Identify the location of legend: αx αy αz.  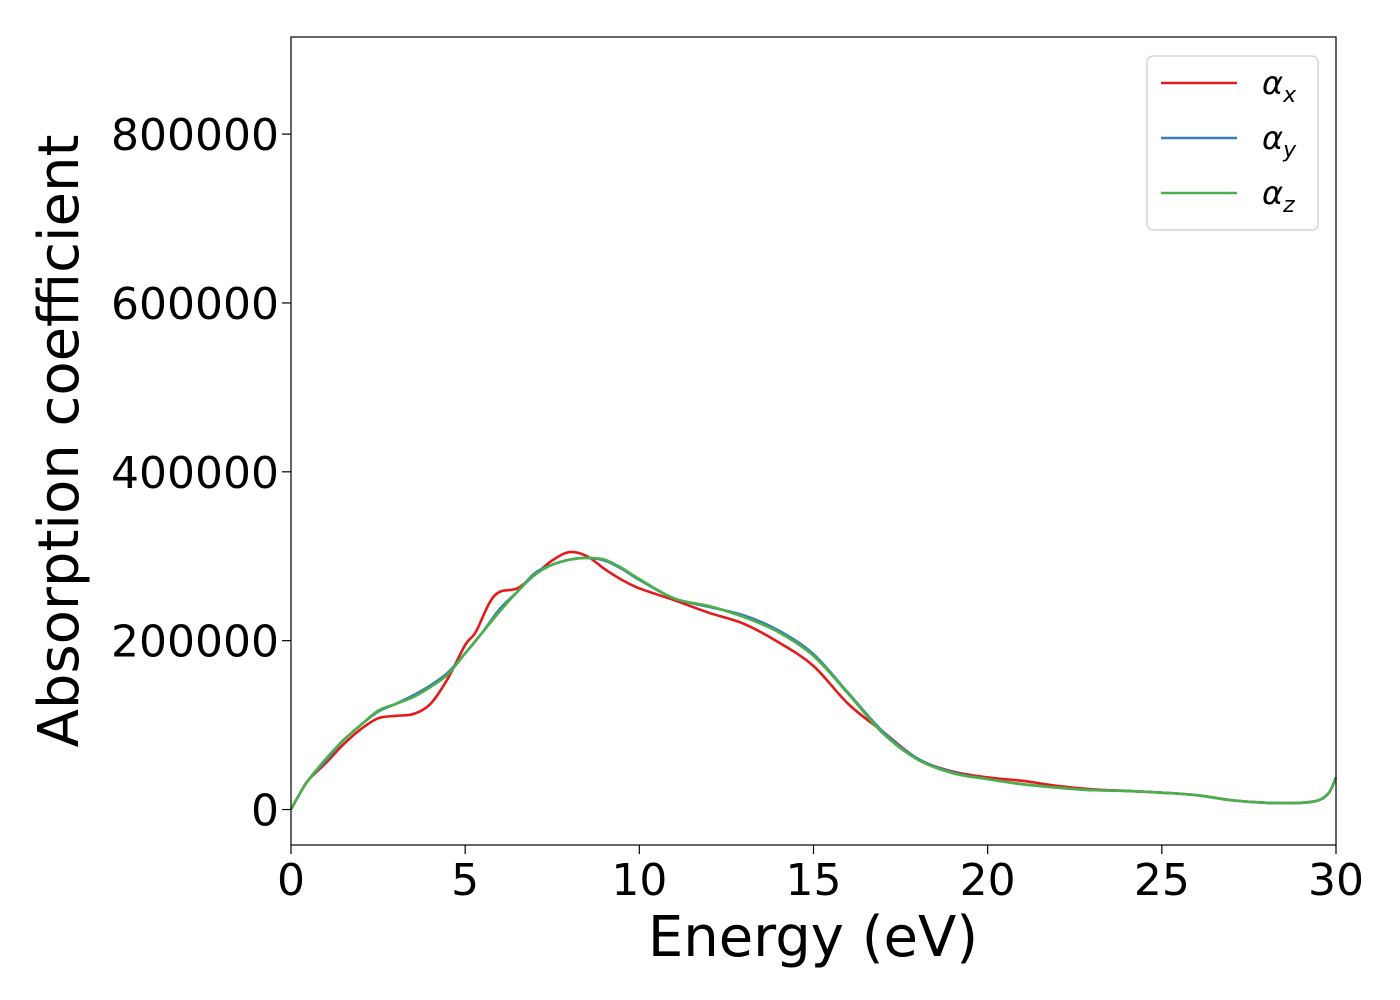
(1232, 143).